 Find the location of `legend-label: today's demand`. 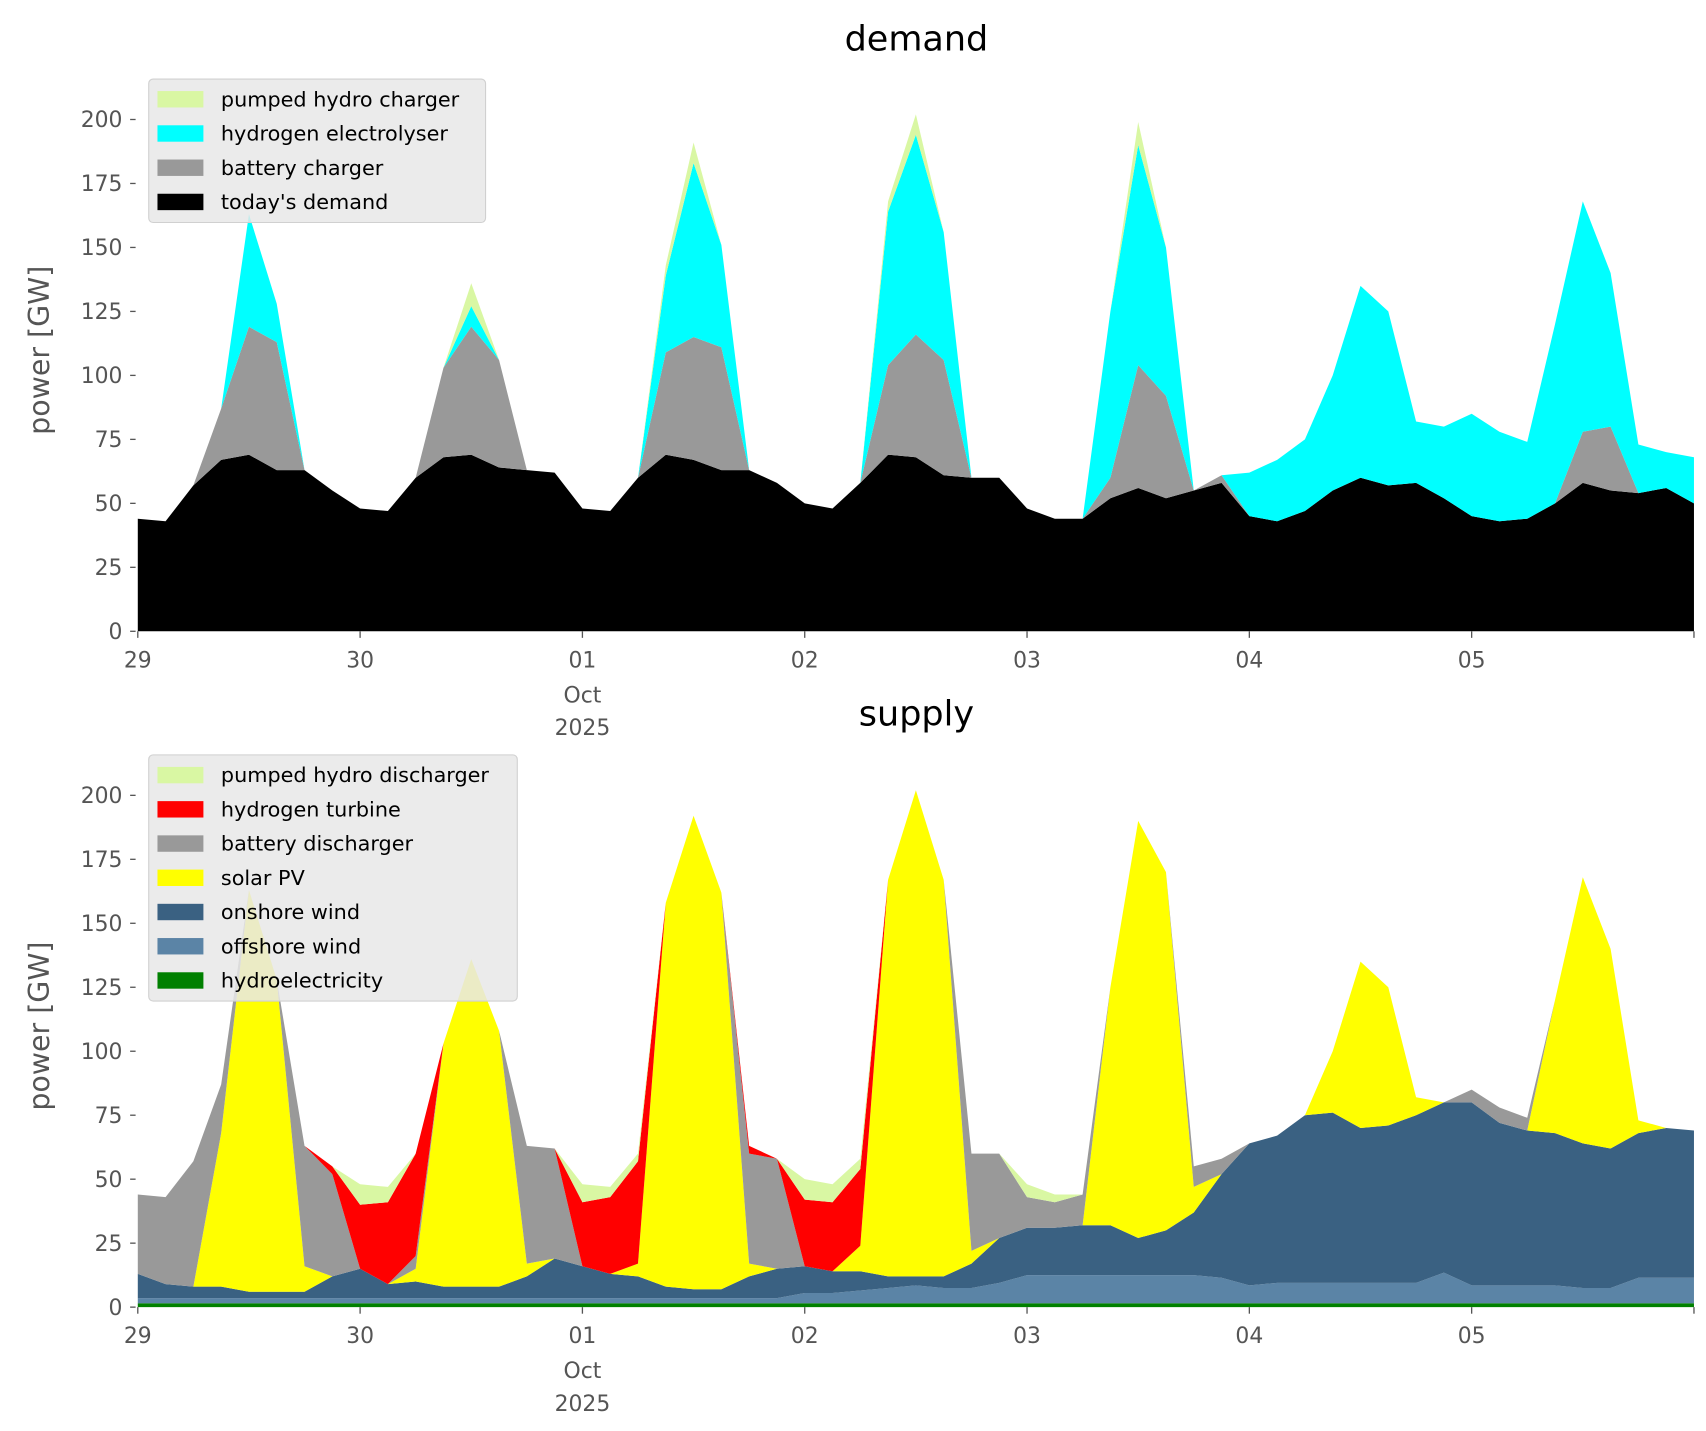

legend-label: today's demand is located at coordinates (304, 202).